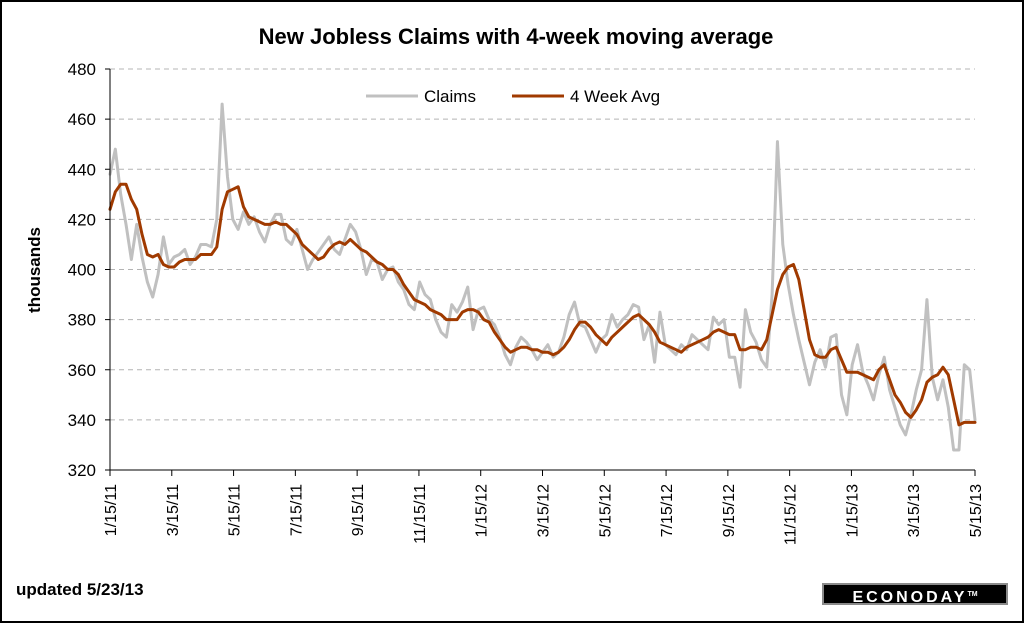  Describe the element at coordinates (80, 589) in the screenshot. I see `updated-note: updated 5/23/13` at that location.